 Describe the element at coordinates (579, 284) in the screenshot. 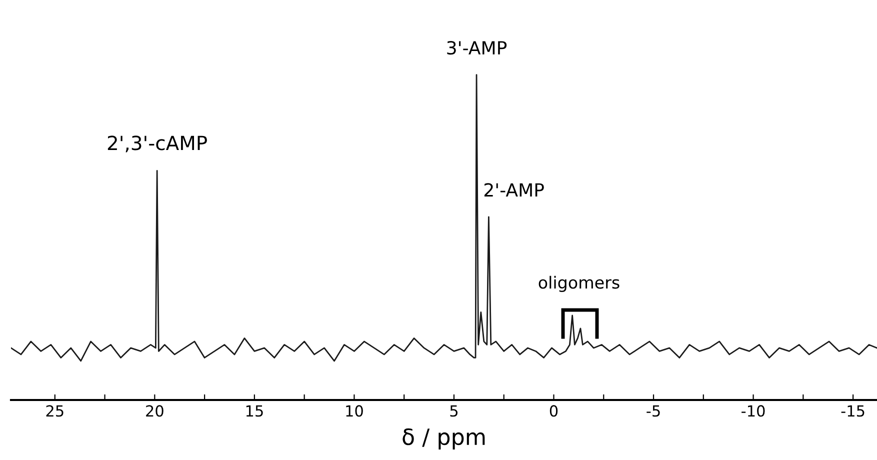

I see `annotation: oligomers` at that location.